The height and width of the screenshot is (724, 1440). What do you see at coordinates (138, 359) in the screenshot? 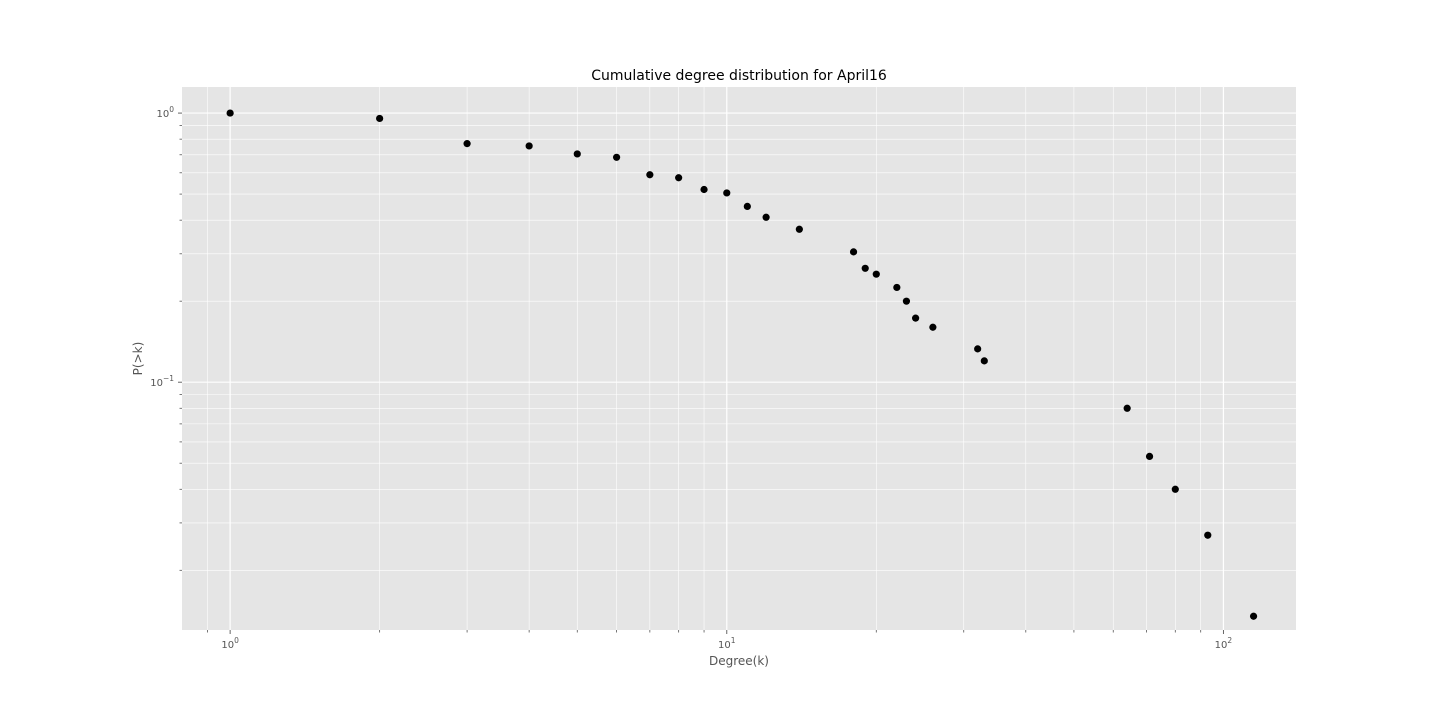
I see `y-axis-label: P(>k)` at bounding box center [138, 359].